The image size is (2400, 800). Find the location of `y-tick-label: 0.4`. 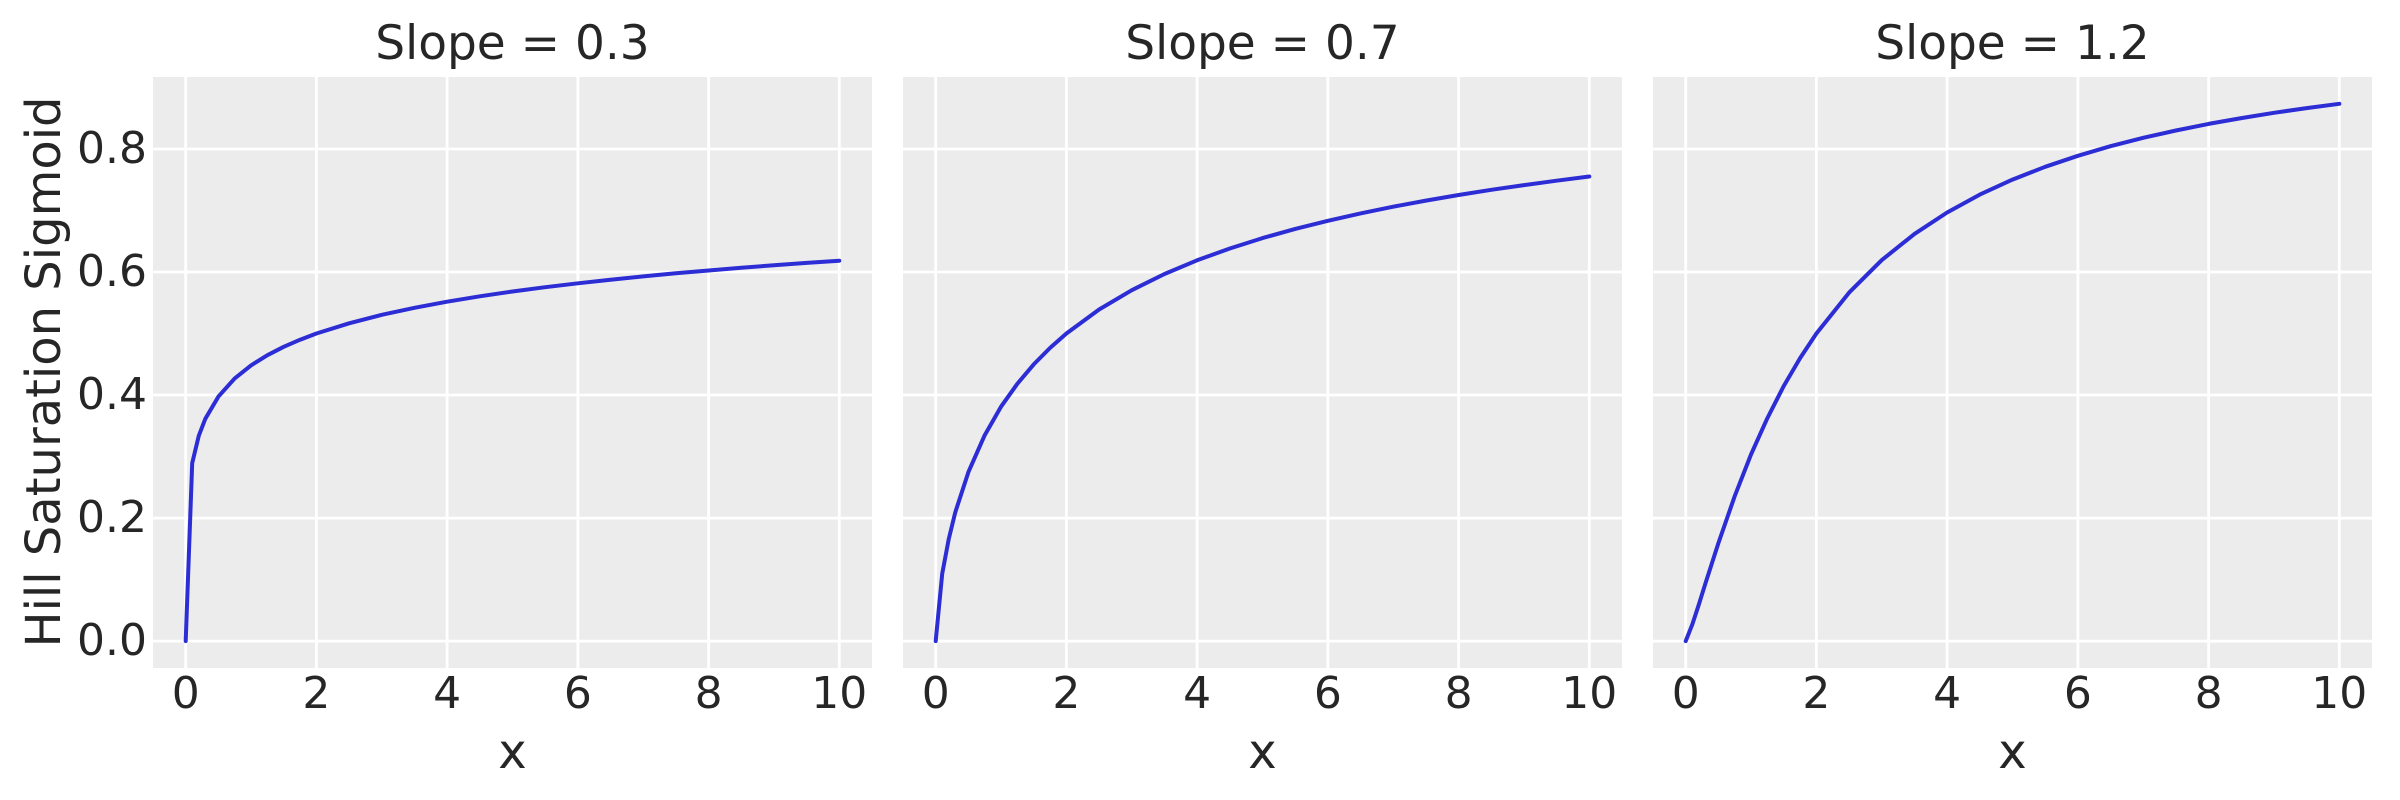

y-tick-label: 0.4 is located at coordinates (112, 394).